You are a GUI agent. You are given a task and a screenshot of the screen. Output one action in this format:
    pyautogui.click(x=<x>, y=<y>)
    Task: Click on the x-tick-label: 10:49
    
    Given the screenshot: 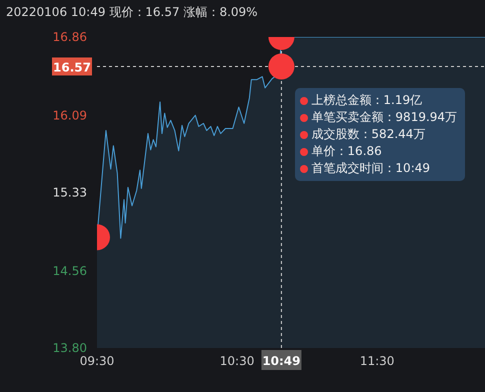 What is the action you would take?
    pyautogui.click(x=281, y=361)
    